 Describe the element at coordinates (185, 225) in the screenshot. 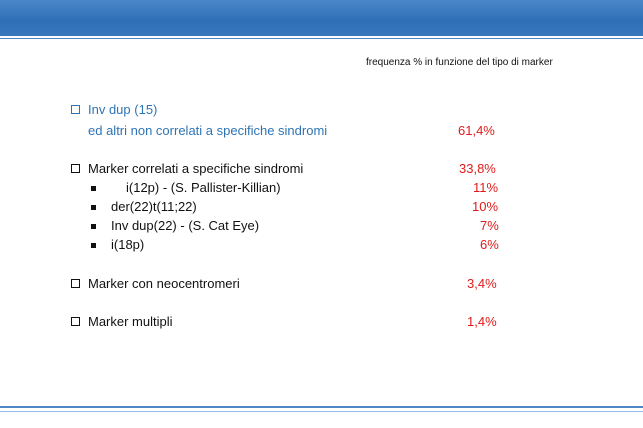

I see `item-label: Inv dup(22) - (S. Cat Eye)` at that location.